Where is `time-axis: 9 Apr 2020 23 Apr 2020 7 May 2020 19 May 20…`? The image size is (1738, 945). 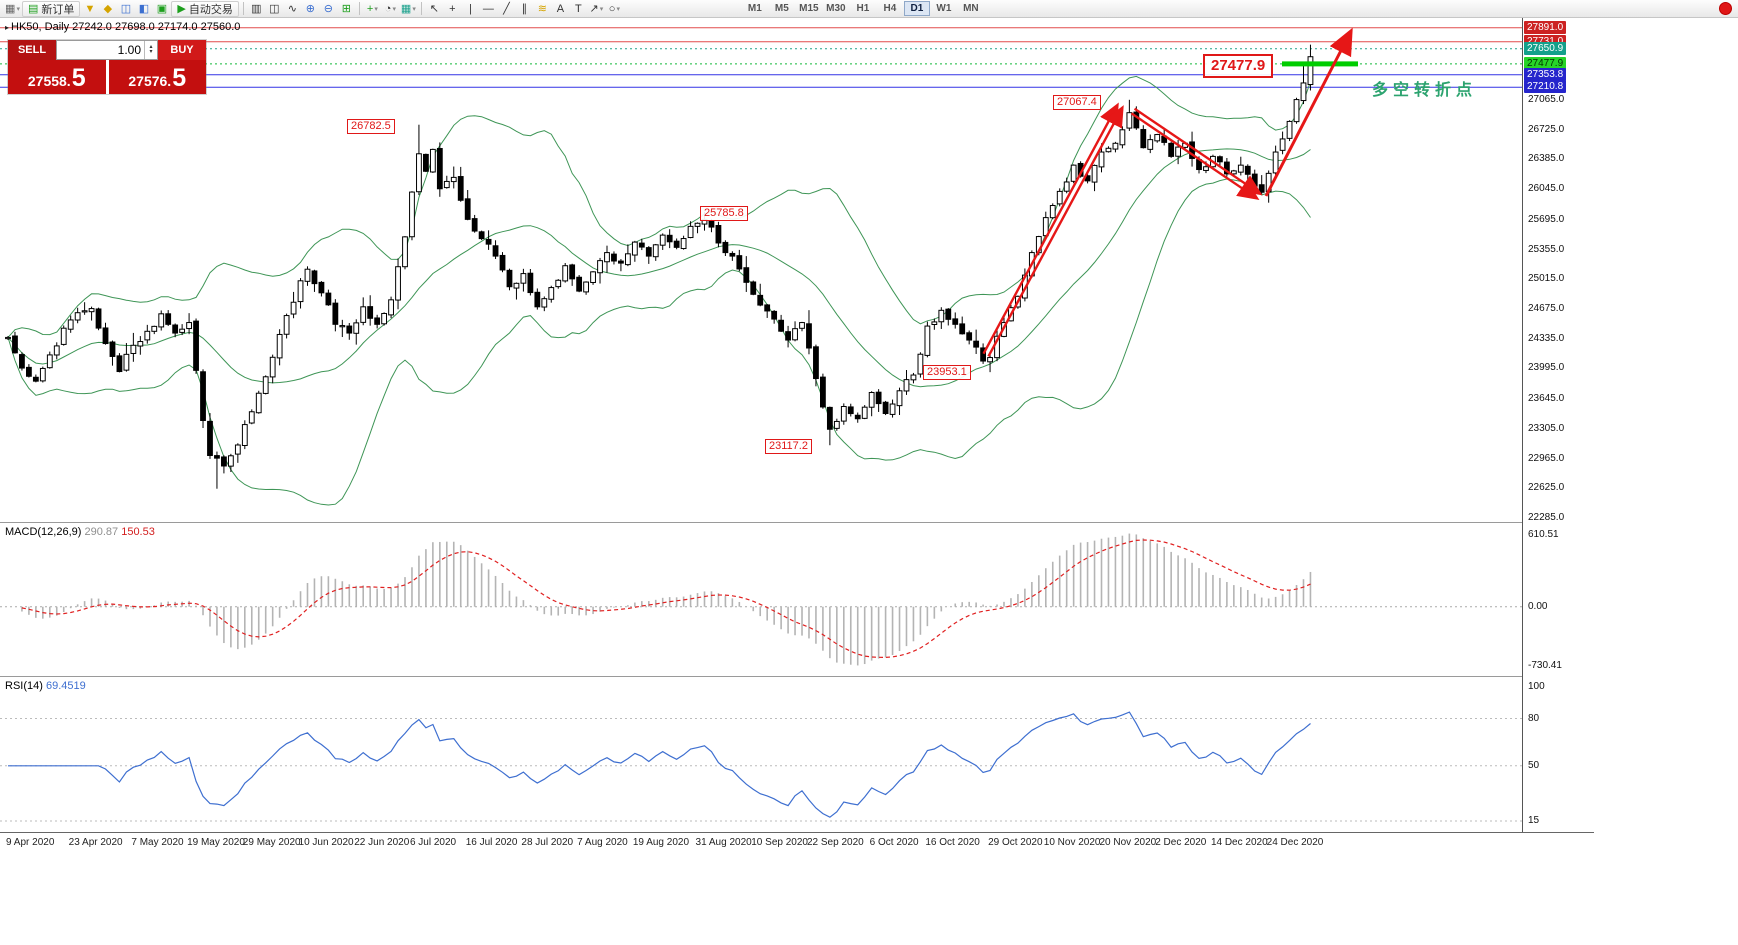 time-axis: 9 Apr 2020 23 Apr 2020 7 May 2020 19 May 20… is located at coordinates (797, 844).